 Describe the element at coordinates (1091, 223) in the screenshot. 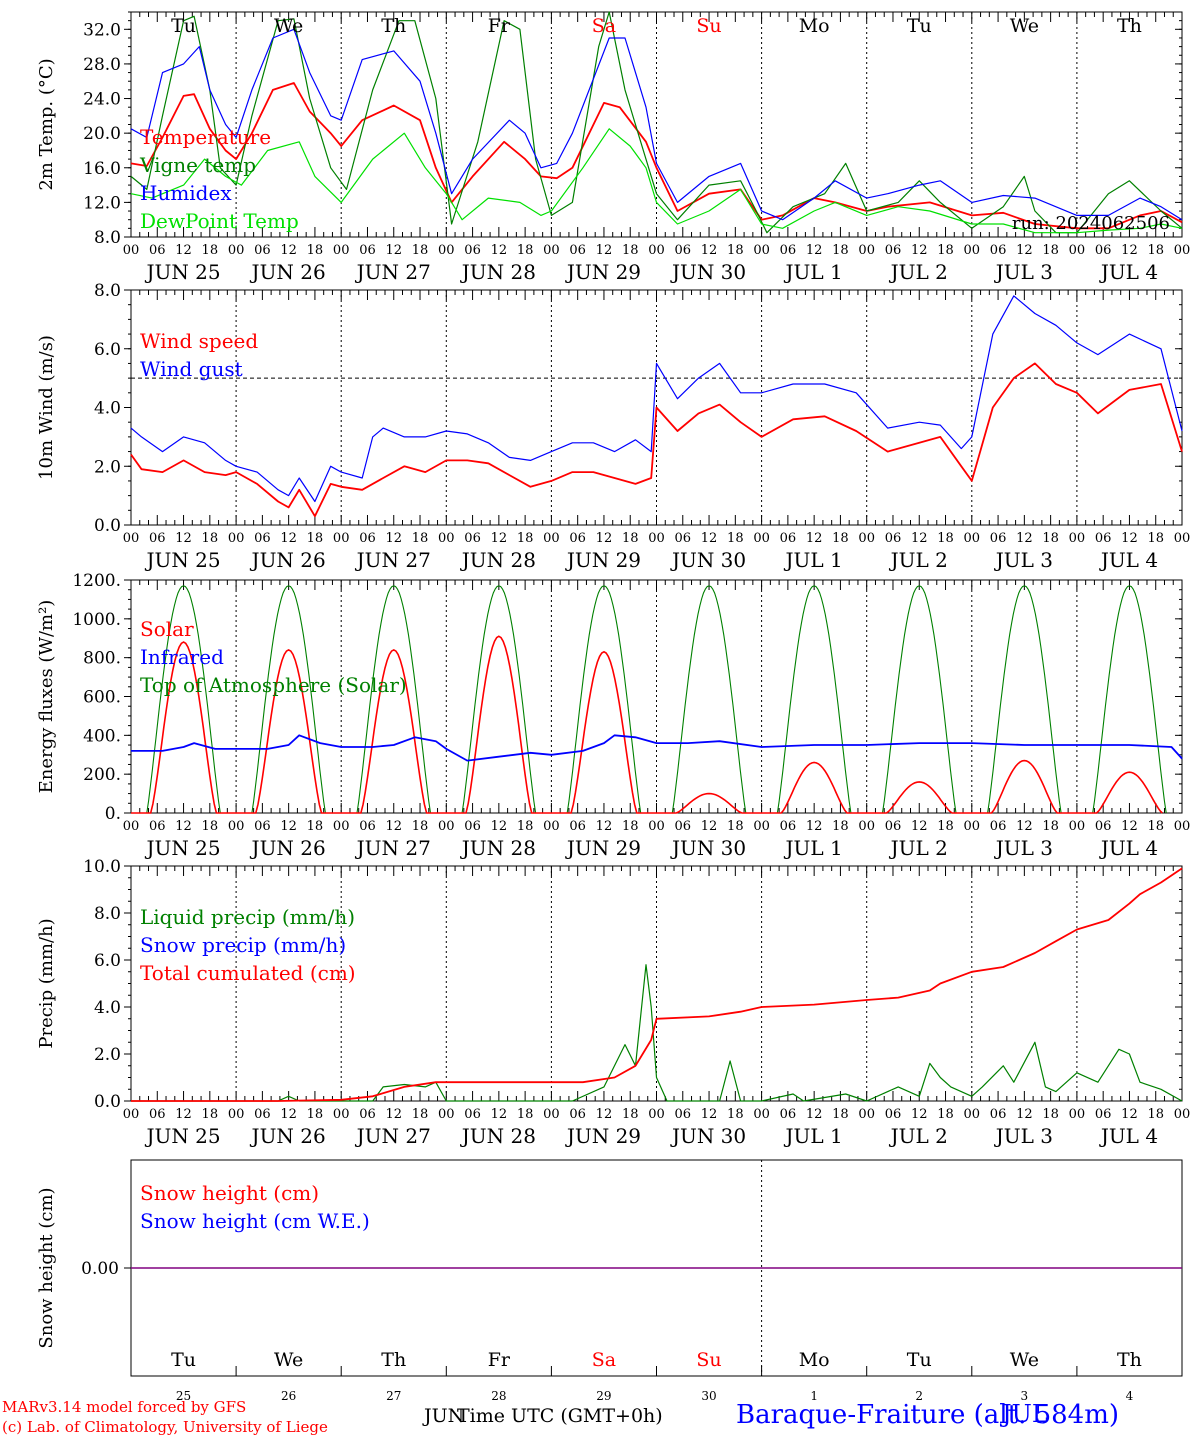

I see `run-annotation: run: 2024062506` at that location.